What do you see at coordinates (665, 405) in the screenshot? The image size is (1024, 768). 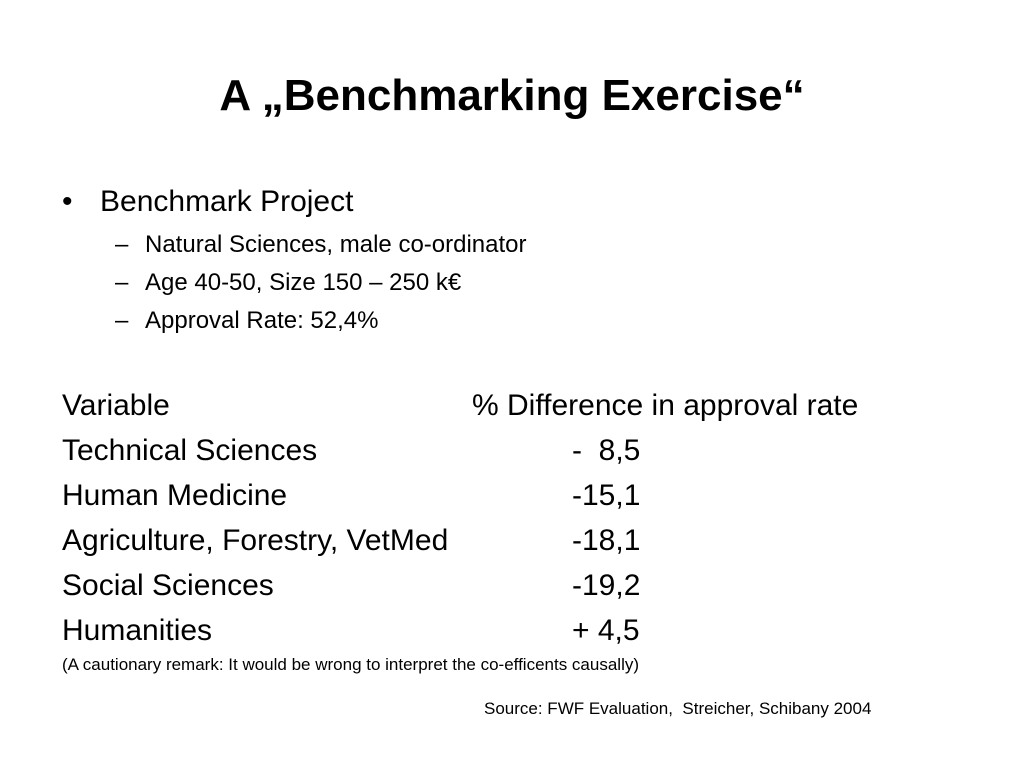 I see `header-difference: % Difference in approval rate` at bounding box center [665, 405].